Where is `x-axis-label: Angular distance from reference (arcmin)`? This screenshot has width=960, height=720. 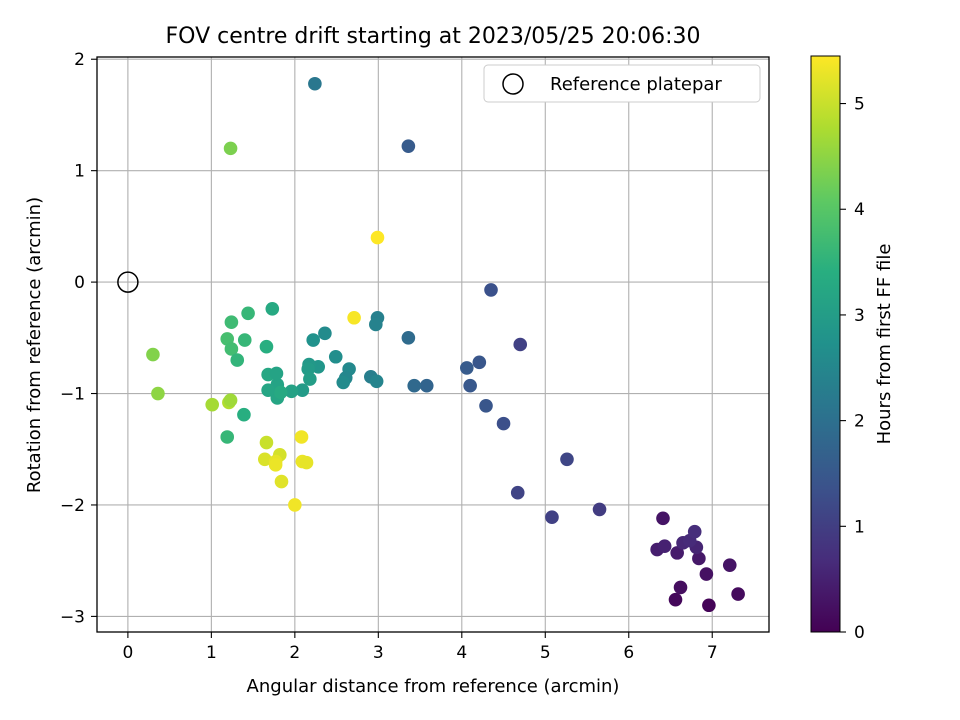
x-axis-label: Angular distance from reference (arcmin) is located at coordinates (433, 686).